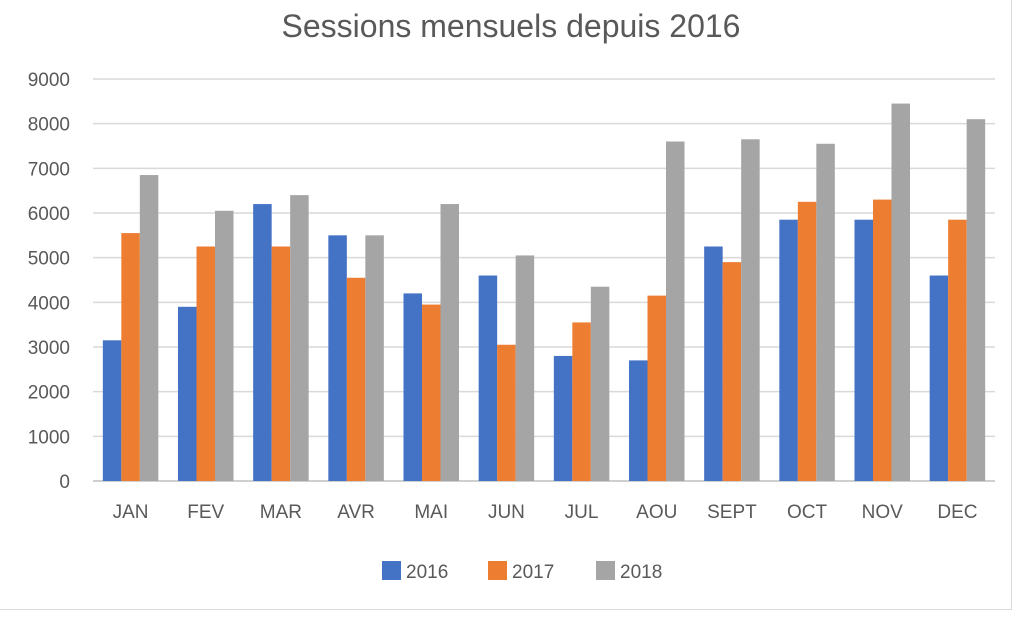 The image size is (1024, 621). What do you see at coordinates (656, 512) in the screenshot?
I see `x-tick-label: AOU` at bounding box center [656, 512].